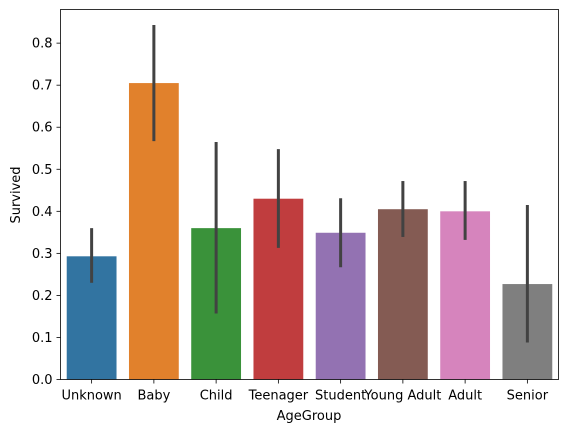 Image resolution: width=567 pixels, height=432 pixels. What do you see at coordinates (402, 294) in the screenshot?
I see `bar-young-adult` at bounding box center [402, 294].